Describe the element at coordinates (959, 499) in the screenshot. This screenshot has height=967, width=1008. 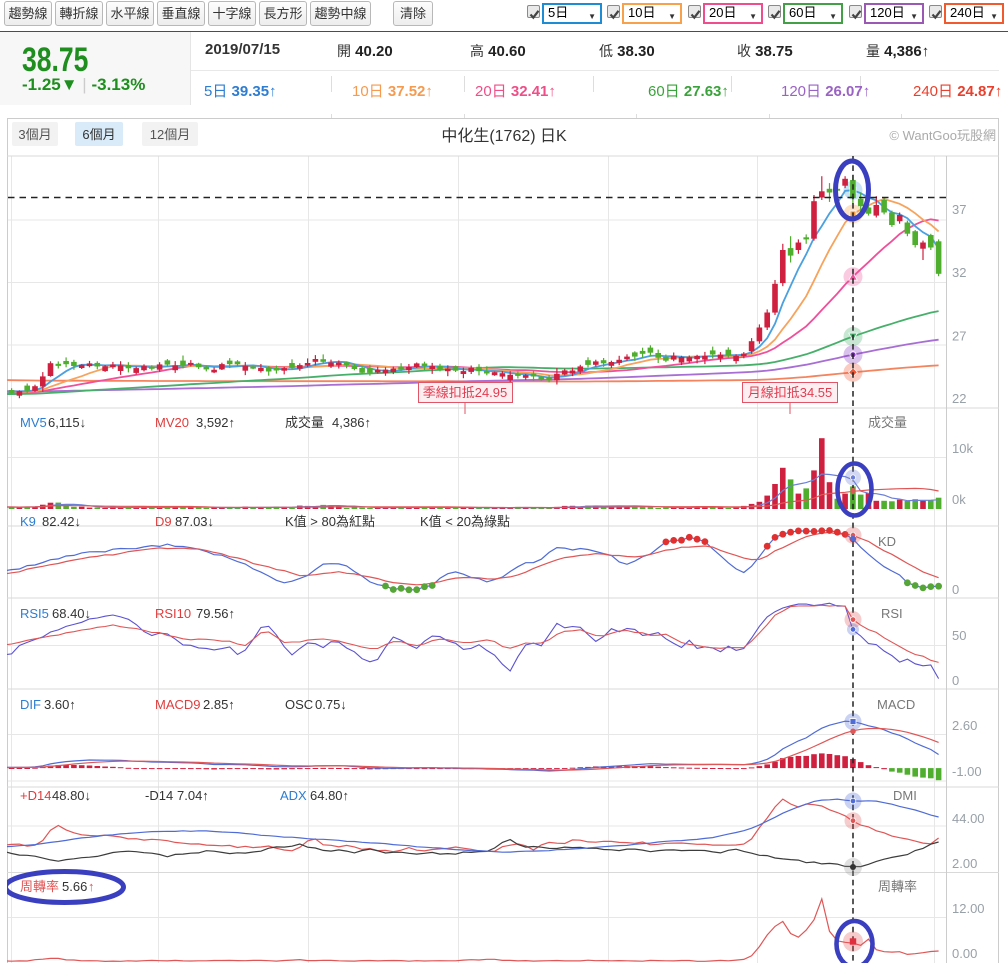
I see `svg-text: 0k` at that location.